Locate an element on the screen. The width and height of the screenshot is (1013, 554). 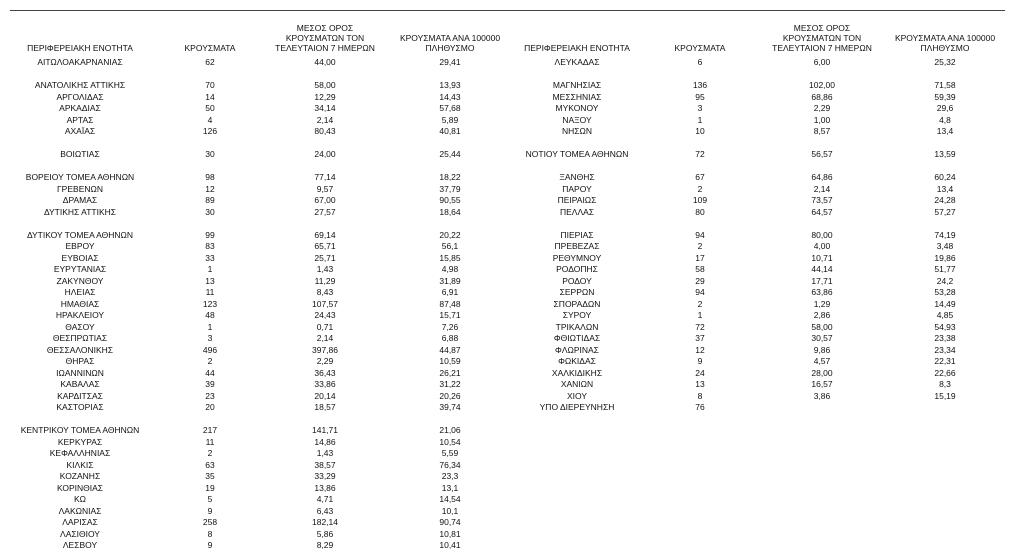
region-name: ΠΕΙΡΑΙΩΣ is located at coordinates (577, 200).